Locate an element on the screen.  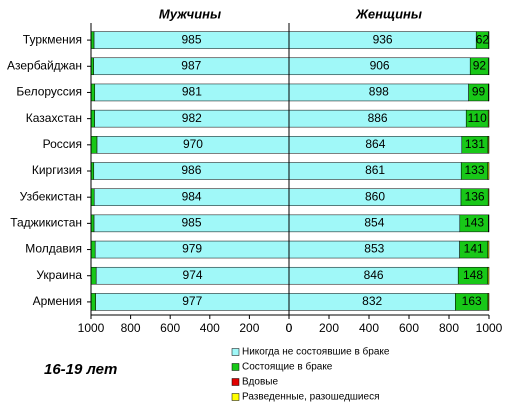
data-label: 977 is located at coordinates (192, 301).